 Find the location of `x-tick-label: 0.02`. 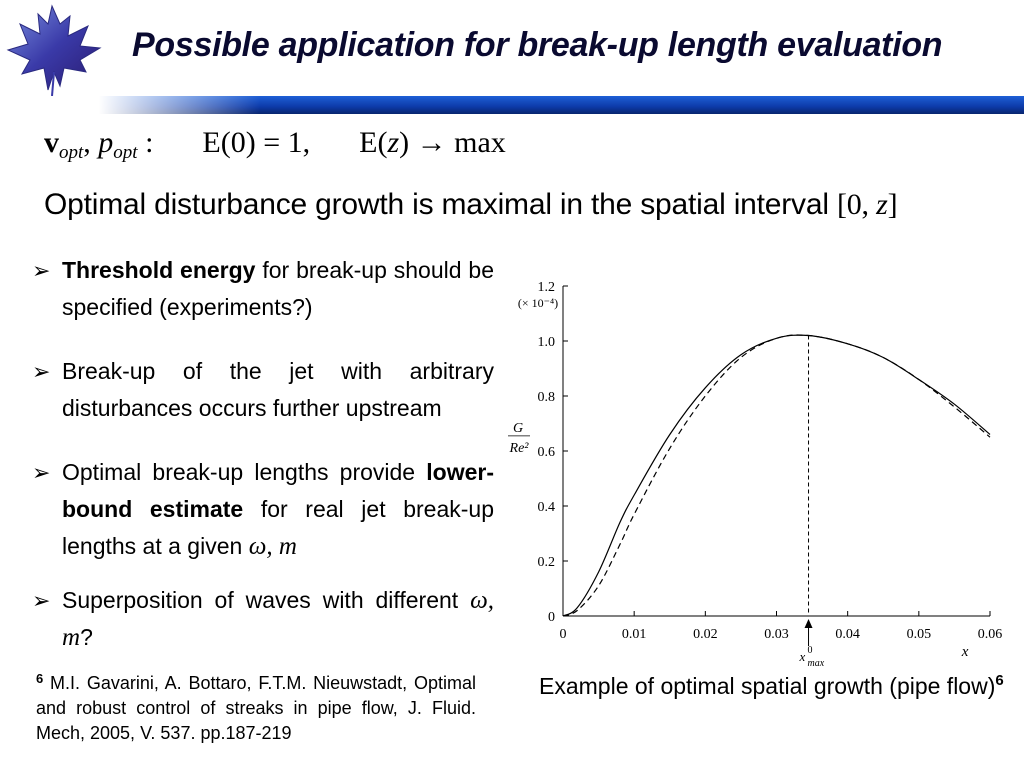

x-tick-label: 0.02 is located at coordinates (705, 634).